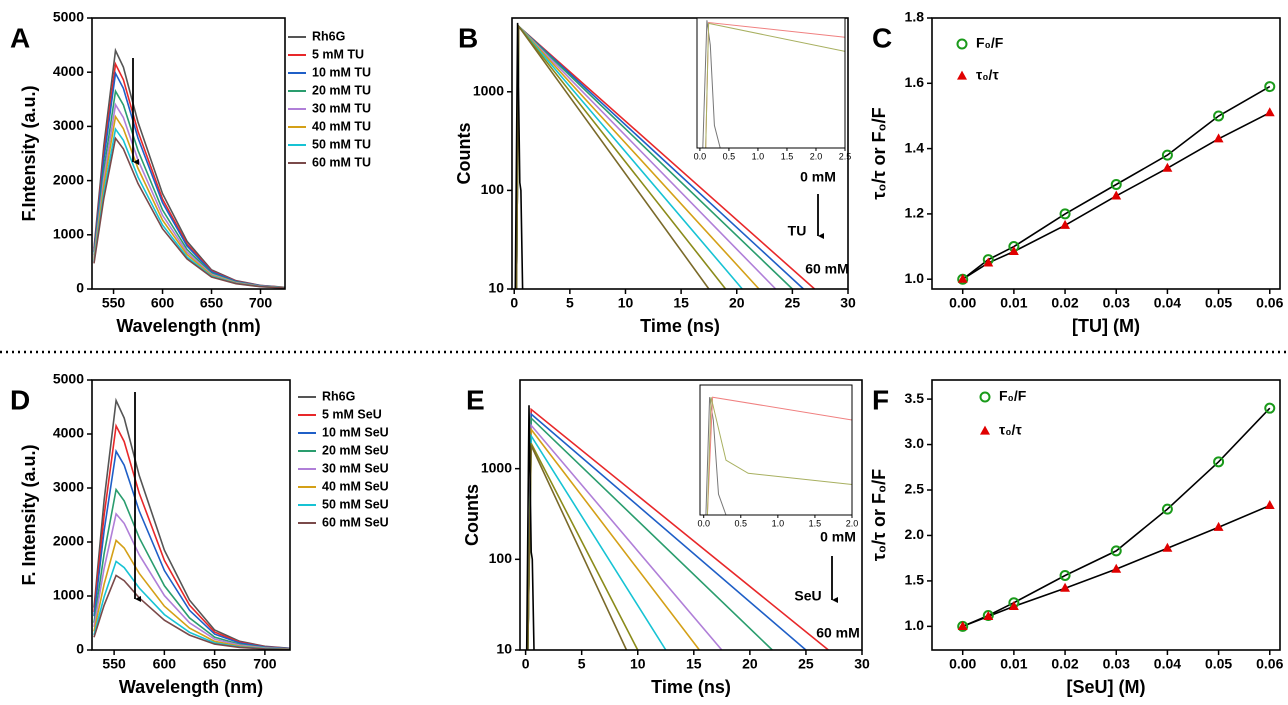 This screenshot has width=1288, height=705. What do you see at coordinates (20, 399) in the screenshot?
I see `panel-label: D` at bounding box center [20, 399].